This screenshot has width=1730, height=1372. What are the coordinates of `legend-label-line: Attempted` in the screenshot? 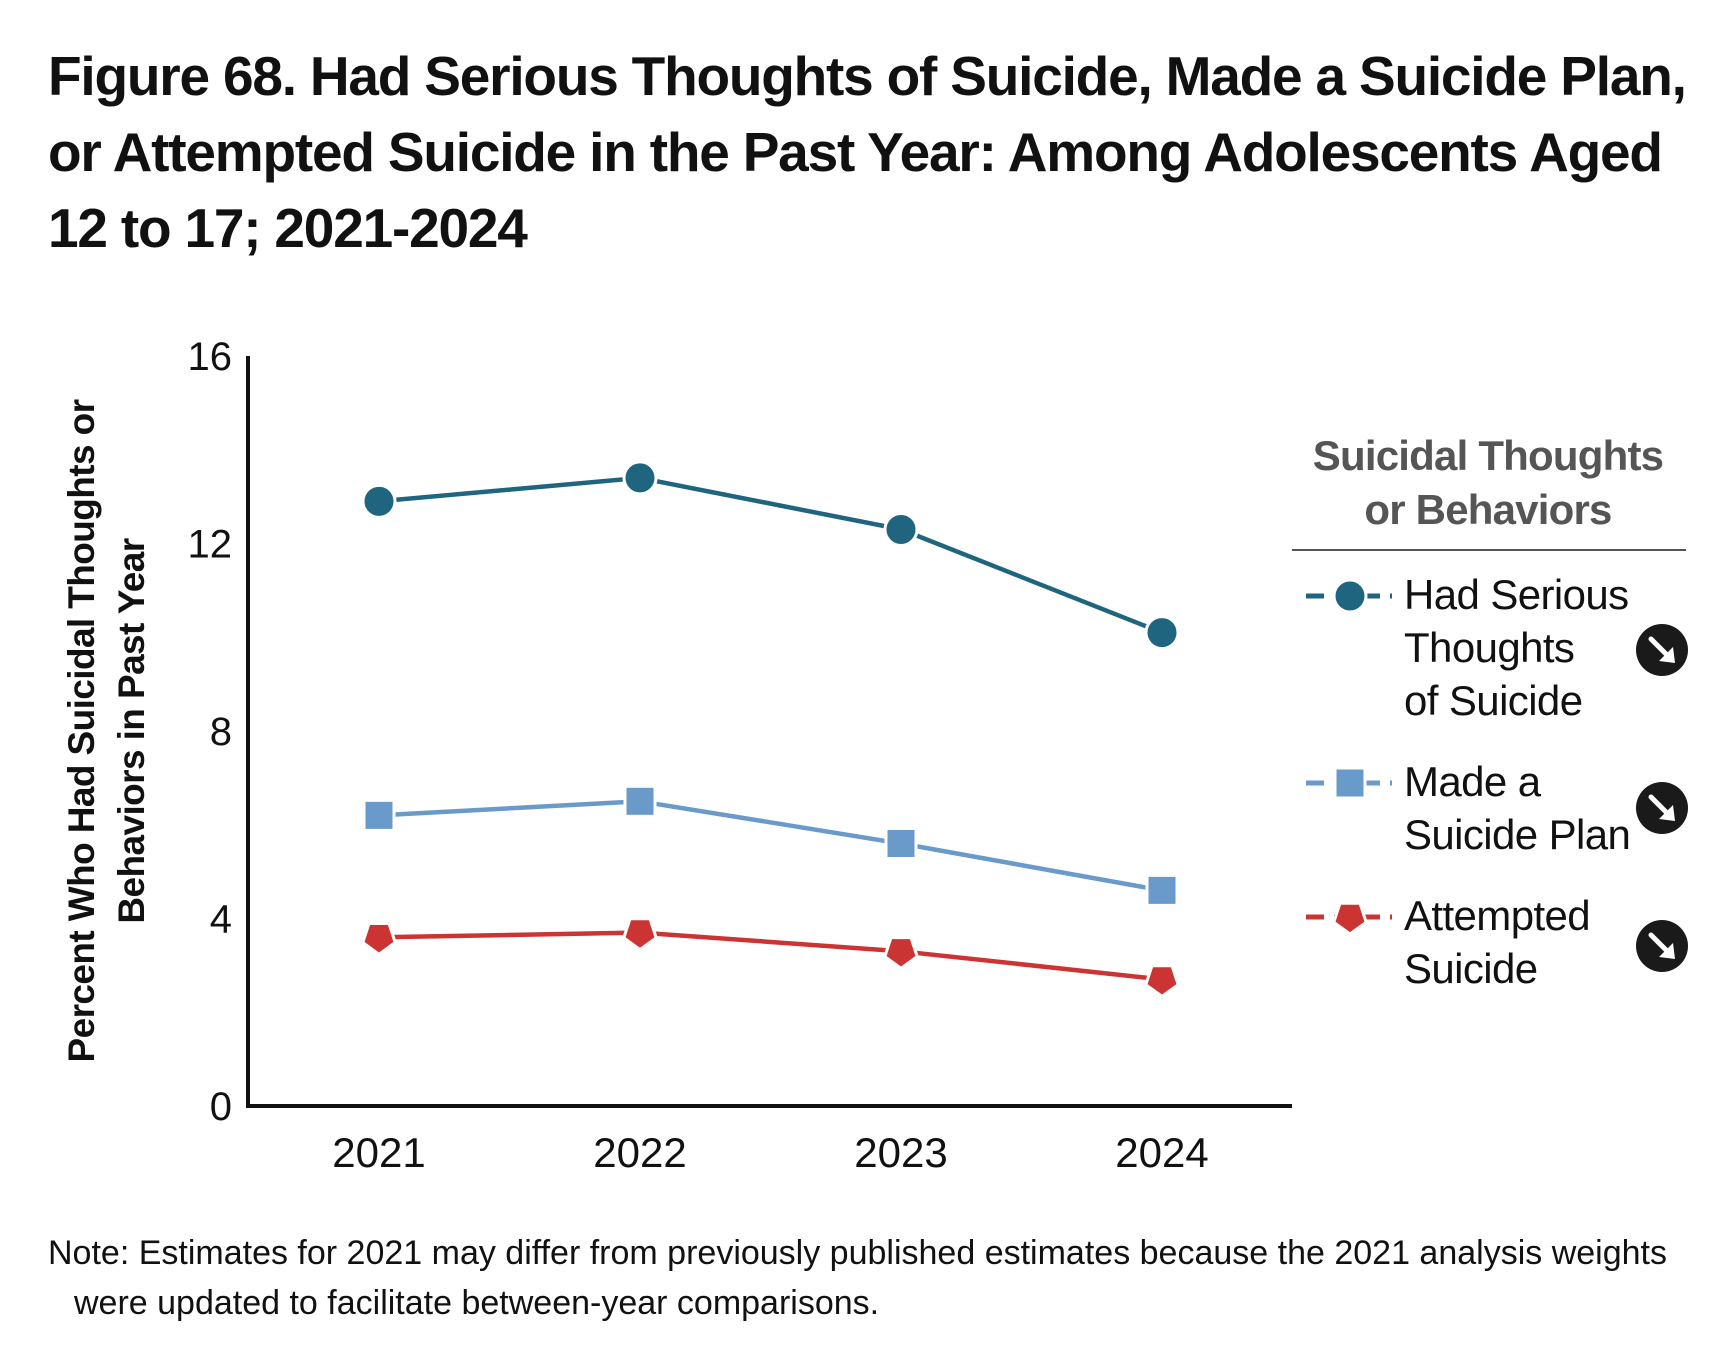 It's located at (1497, 915).